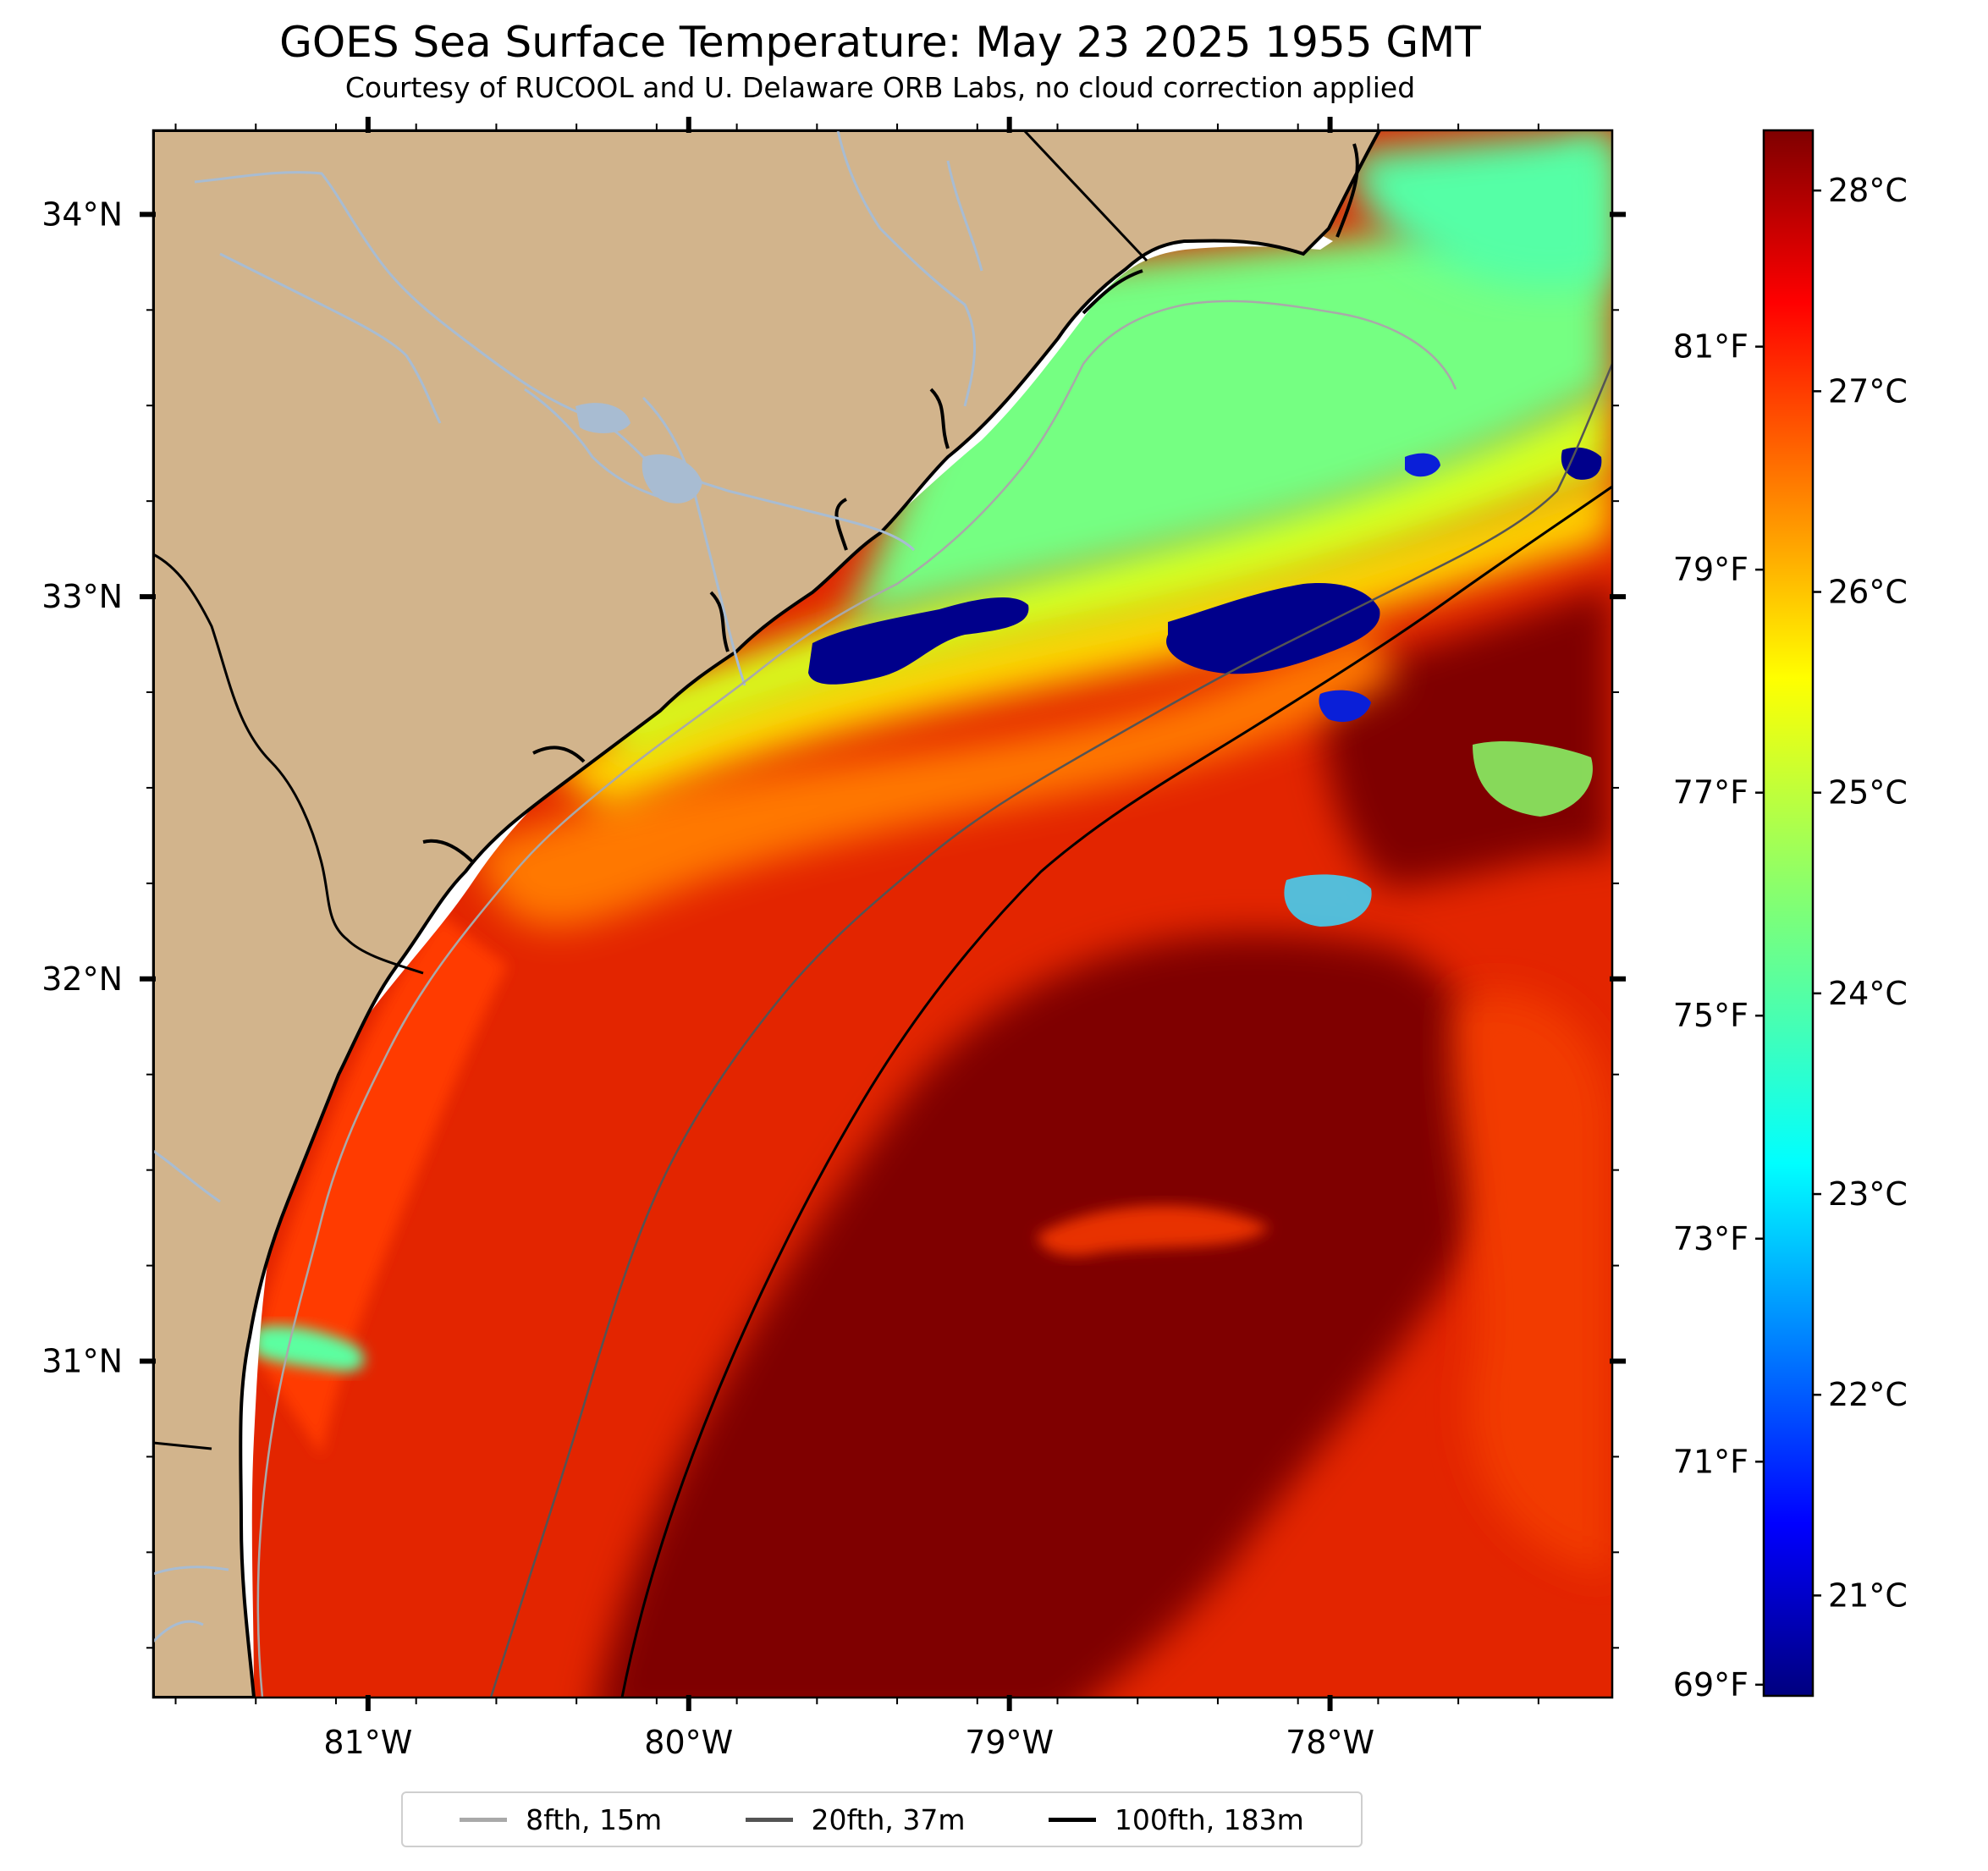  Describe the element at coordinates (688, 1743) in the screenshot. I see `lon-tick-label: 80°W` at that location.